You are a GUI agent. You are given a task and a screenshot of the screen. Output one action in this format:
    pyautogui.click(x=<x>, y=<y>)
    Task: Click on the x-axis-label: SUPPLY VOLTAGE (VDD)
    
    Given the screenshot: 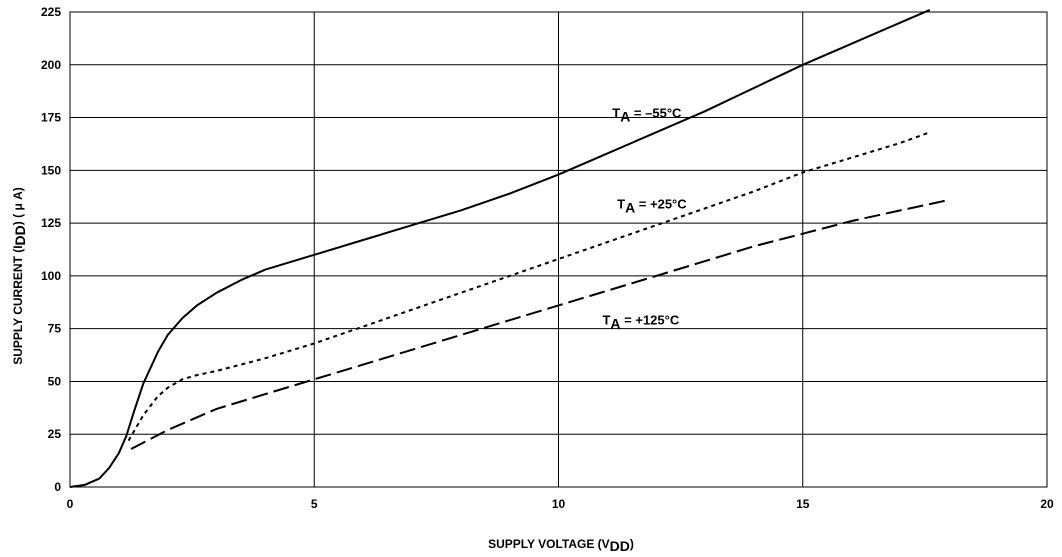 What is the action you would take?
    pyautogui.click(x=561, y=545)
    